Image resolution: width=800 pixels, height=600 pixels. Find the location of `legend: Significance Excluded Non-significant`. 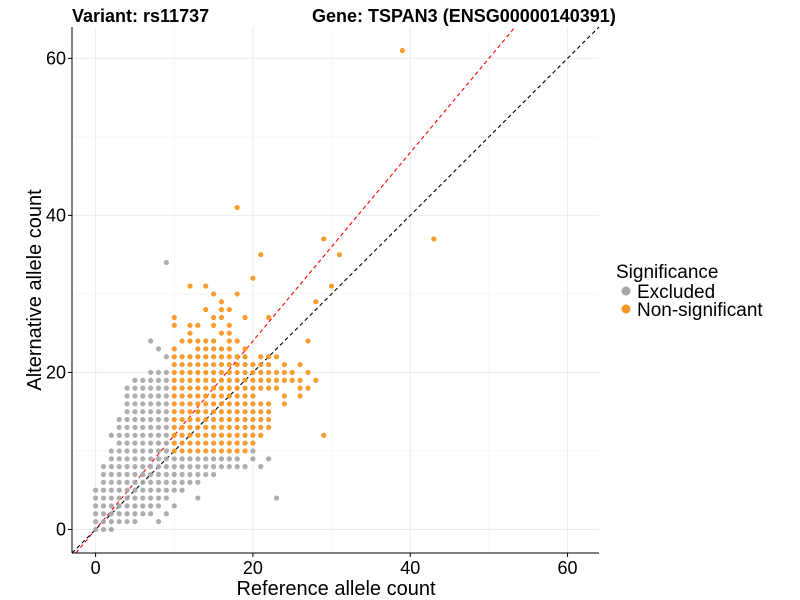

legend: Significance Excluded Non-significant is located at coordinates (689, 291).